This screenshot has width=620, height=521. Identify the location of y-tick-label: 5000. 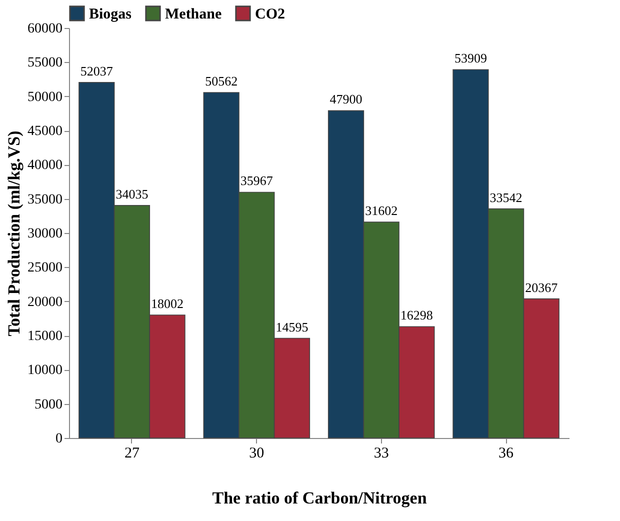
(48, 404).